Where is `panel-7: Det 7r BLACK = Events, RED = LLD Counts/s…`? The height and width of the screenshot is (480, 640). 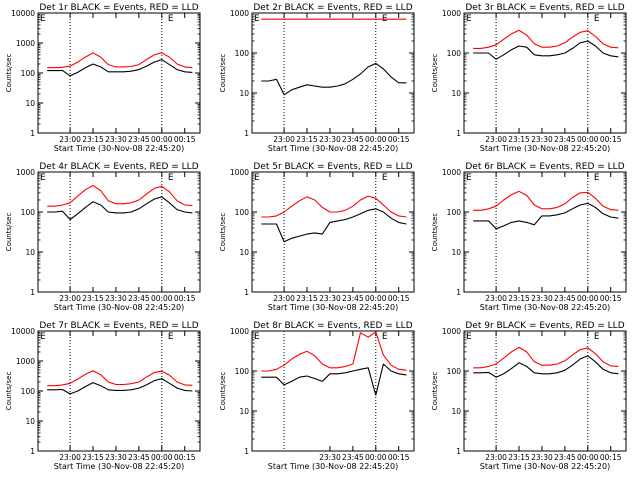 panel-7: Det 7r BLACK = Events, RED = LLD Counts/s… is located at coordinates (103, 396).